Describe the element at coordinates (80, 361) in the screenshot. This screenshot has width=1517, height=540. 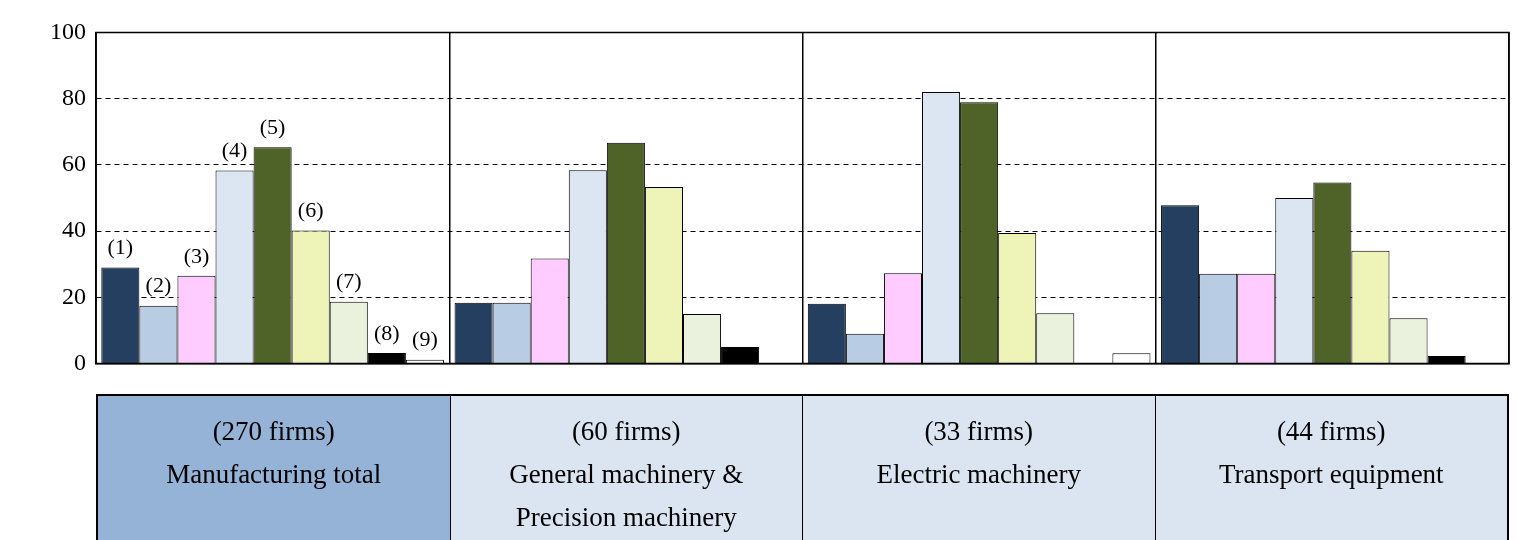
I see `y-tick-label: 0` at that location.